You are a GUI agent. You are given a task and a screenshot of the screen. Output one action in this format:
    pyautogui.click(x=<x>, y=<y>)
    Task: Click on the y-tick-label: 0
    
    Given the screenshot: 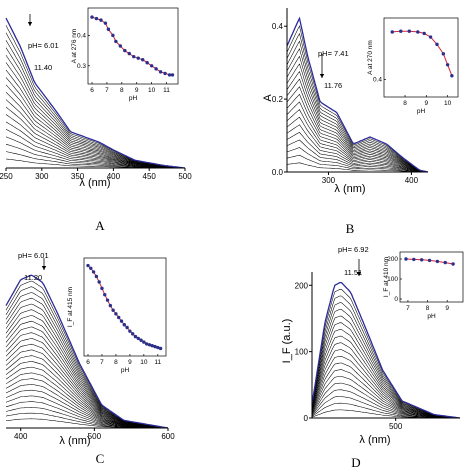 What is the action you would take?
    pyautogui.click(x=306, y=418)
    